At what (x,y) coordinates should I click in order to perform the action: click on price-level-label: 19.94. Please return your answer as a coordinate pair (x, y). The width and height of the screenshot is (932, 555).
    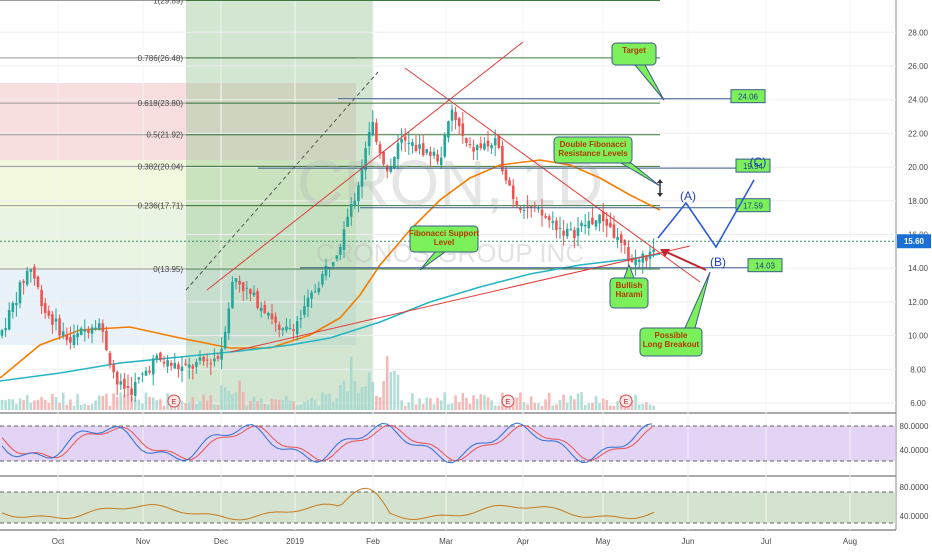
    Looking at the image, I should click on (753, 166).